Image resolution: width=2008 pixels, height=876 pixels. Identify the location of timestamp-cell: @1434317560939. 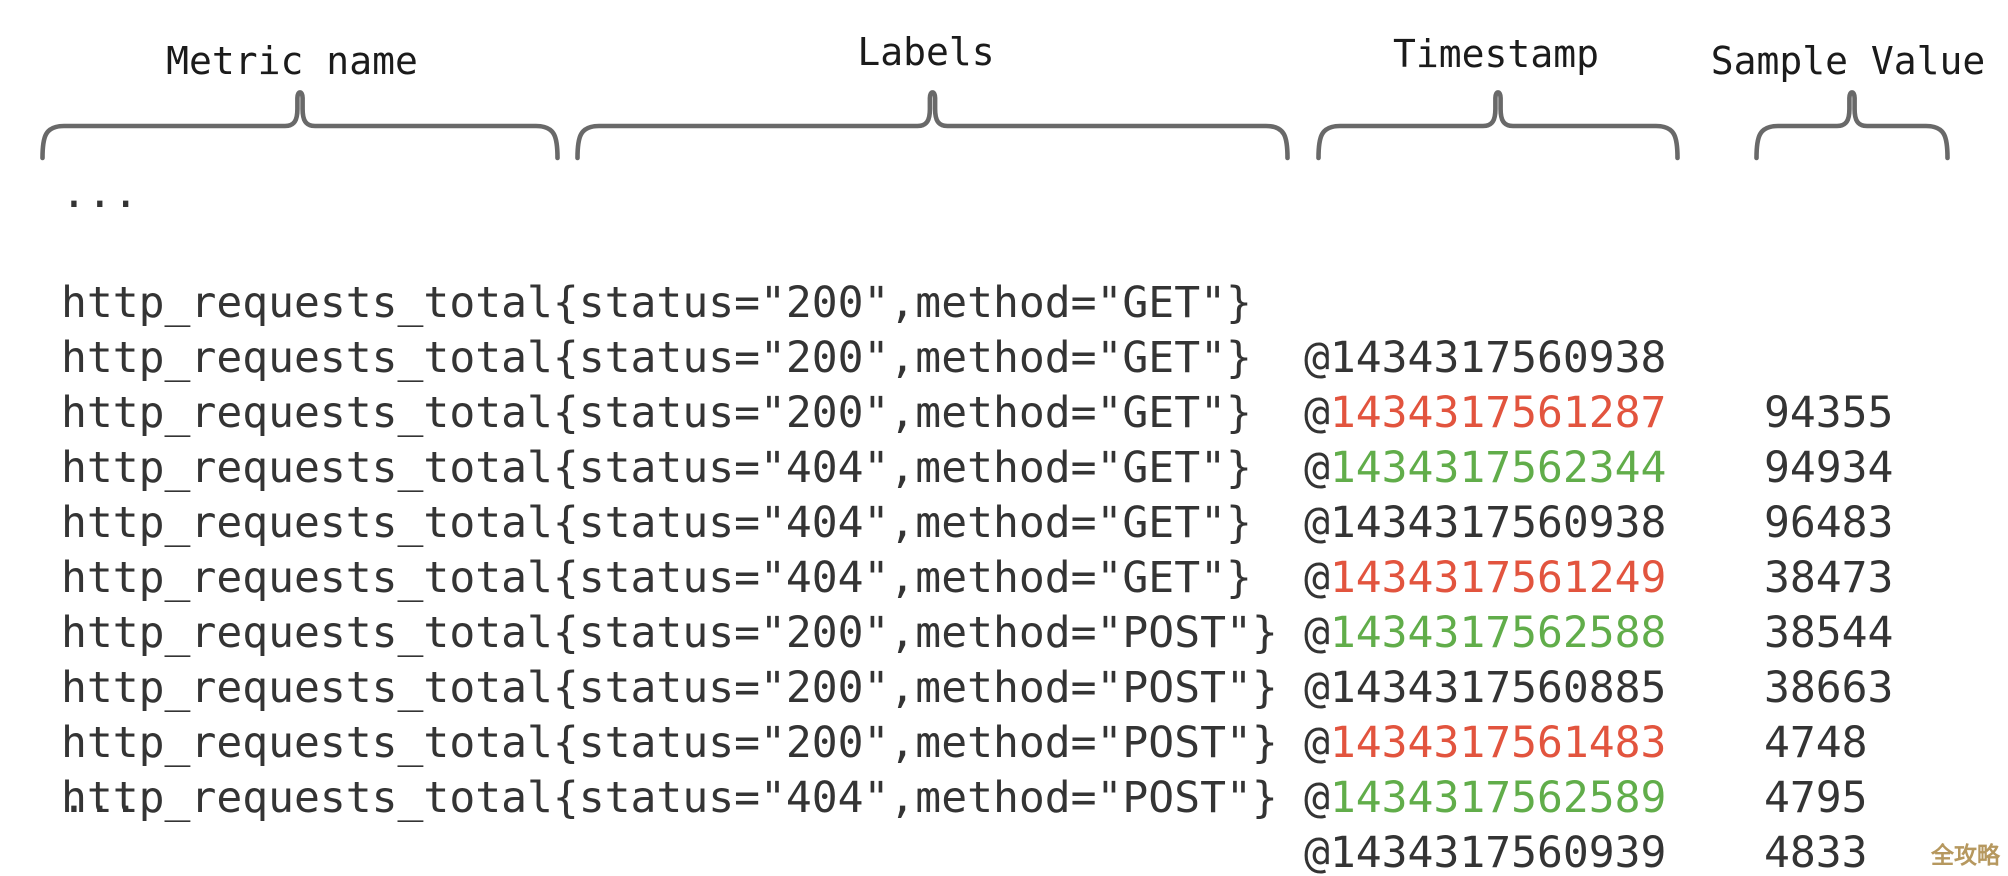
(1485, 851).